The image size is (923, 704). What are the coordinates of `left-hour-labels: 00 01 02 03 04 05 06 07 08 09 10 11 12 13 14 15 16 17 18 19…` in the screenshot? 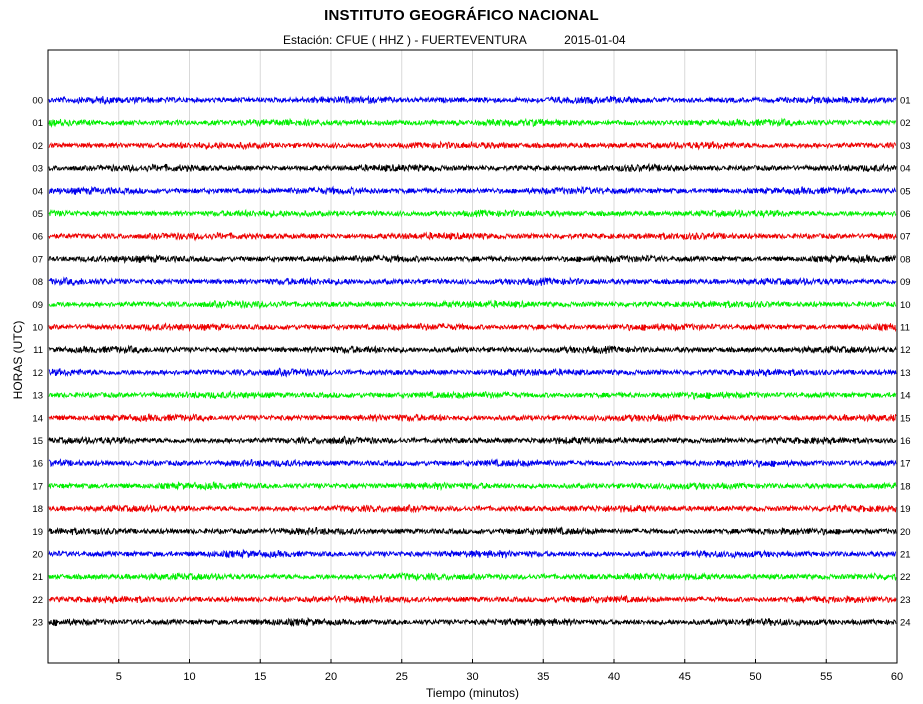 It's located at (37, 362).